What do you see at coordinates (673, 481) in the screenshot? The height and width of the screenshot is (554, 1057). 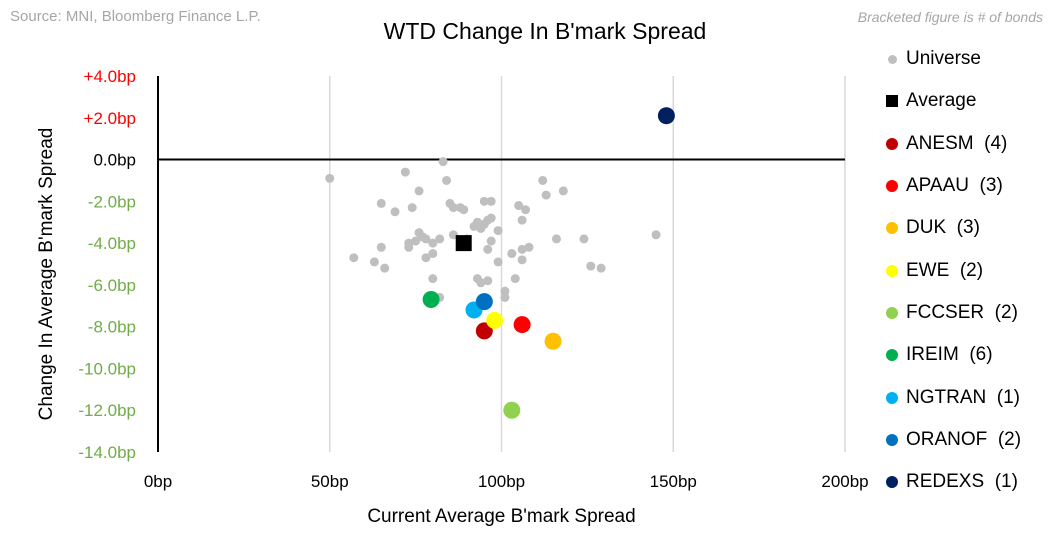 I see `x-tick-label: 150bp` at bounding box center [673, 481].